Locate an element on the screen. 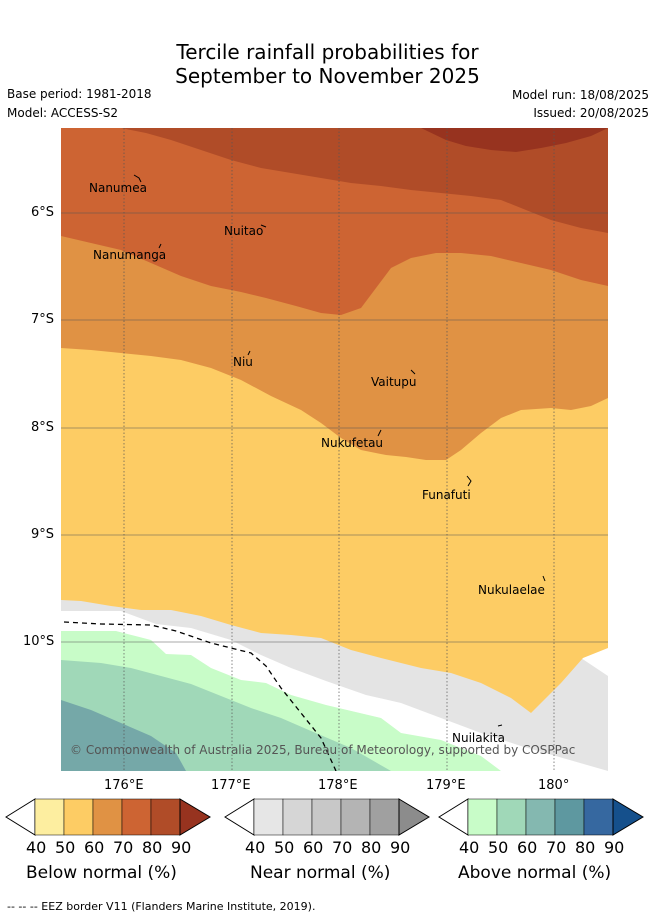  colorbar-near-tick-70: 70 is located at coordinates (342, 847).